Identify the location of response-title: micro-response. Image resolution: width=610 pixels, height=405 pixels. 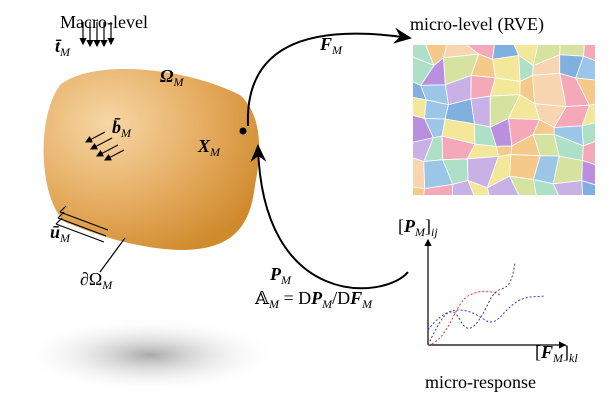
(480, 382).